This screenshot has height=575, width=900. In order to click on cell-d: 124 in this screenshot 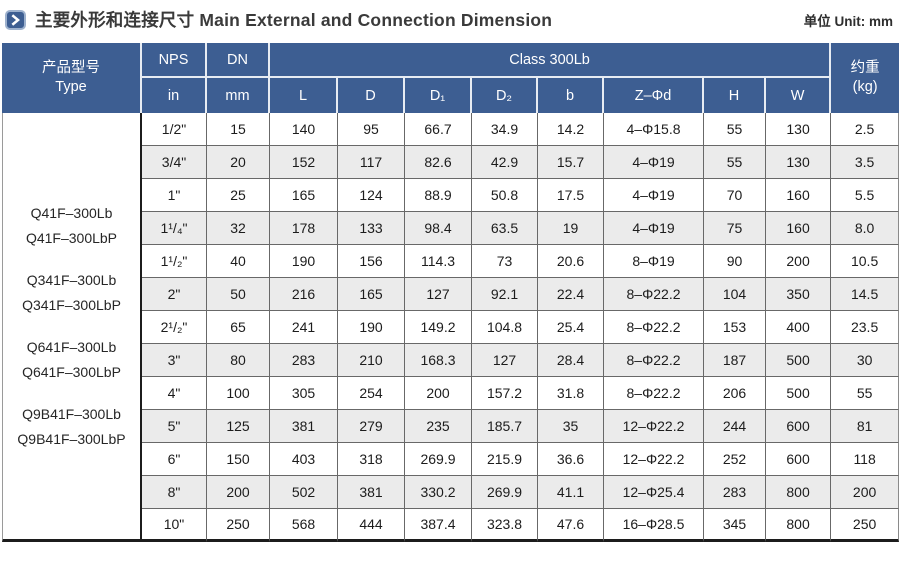, I will do `click(371, 195)`.